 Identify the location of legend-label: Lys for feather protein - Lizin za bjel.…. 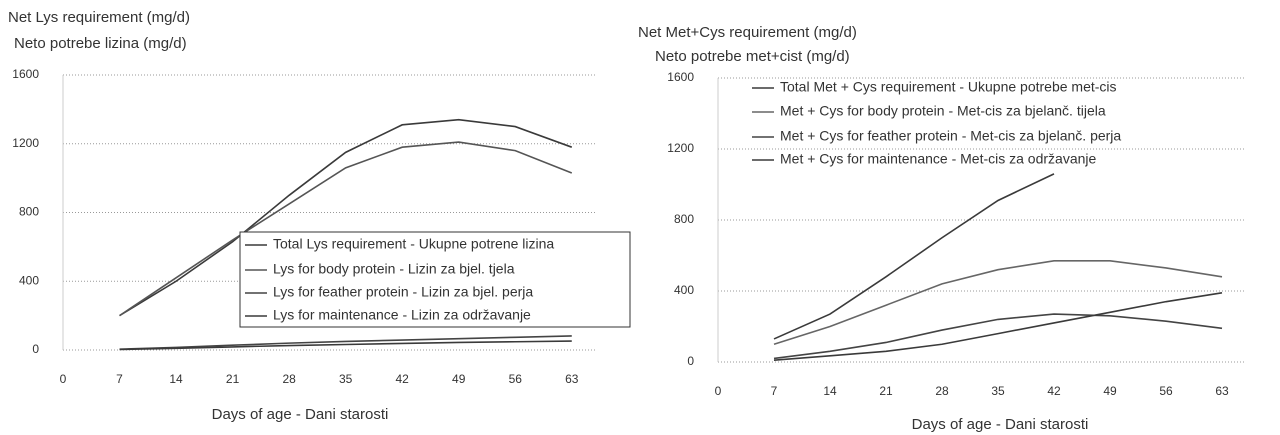
(403, 292).